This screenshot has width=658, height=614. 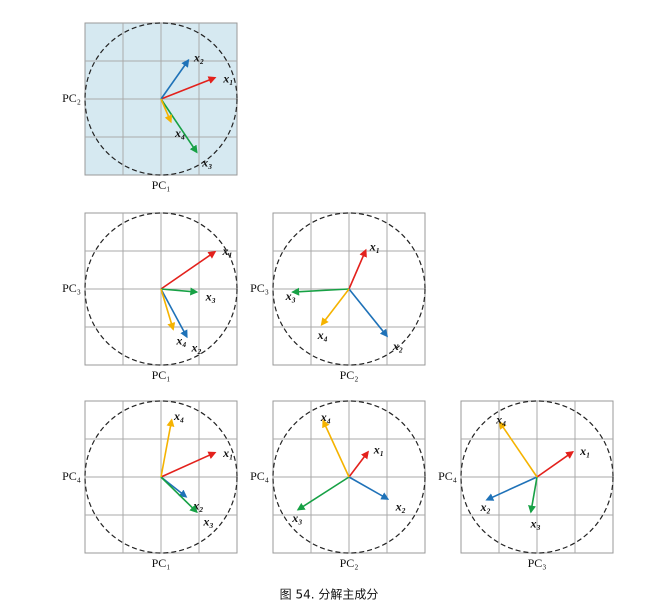 I want to click on y-axis-label: PC₂, so click(x=71, y=98).